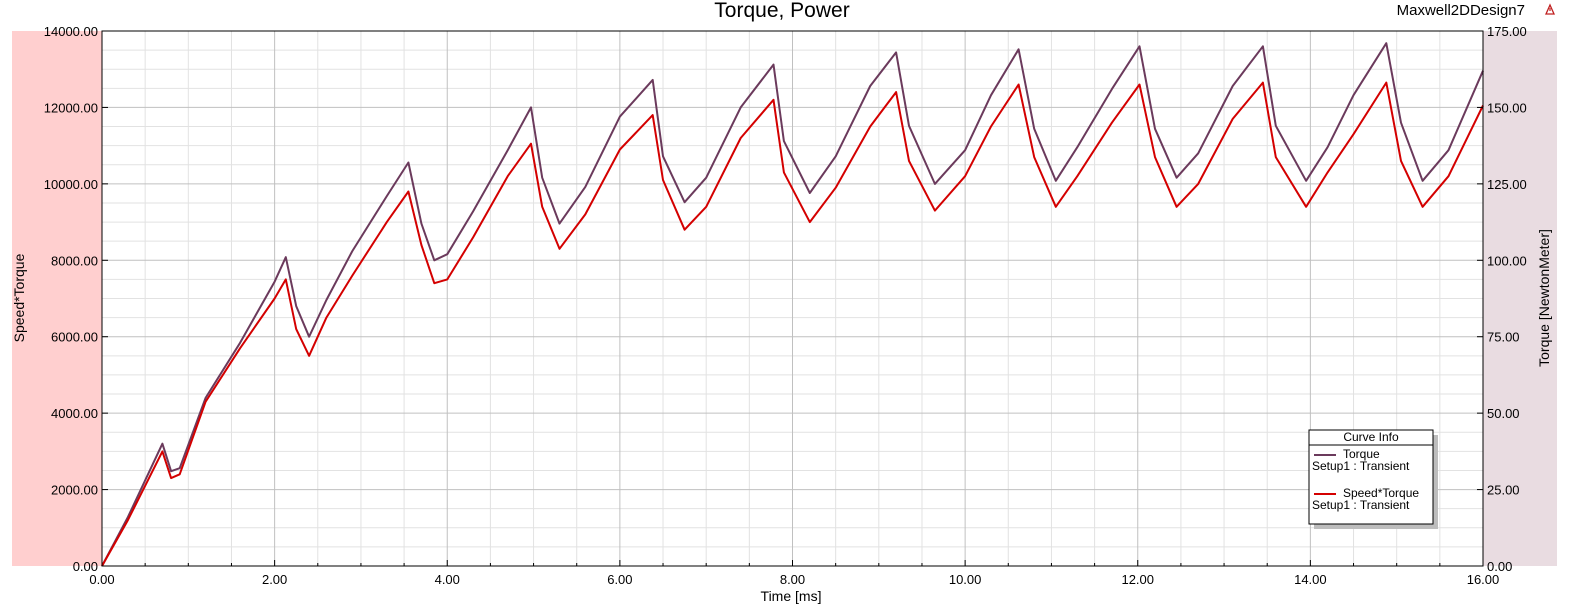 The height and width of the screenshot is (612, 1569). I want to click on left-tick-label: 2000.00, so click(74, 490).